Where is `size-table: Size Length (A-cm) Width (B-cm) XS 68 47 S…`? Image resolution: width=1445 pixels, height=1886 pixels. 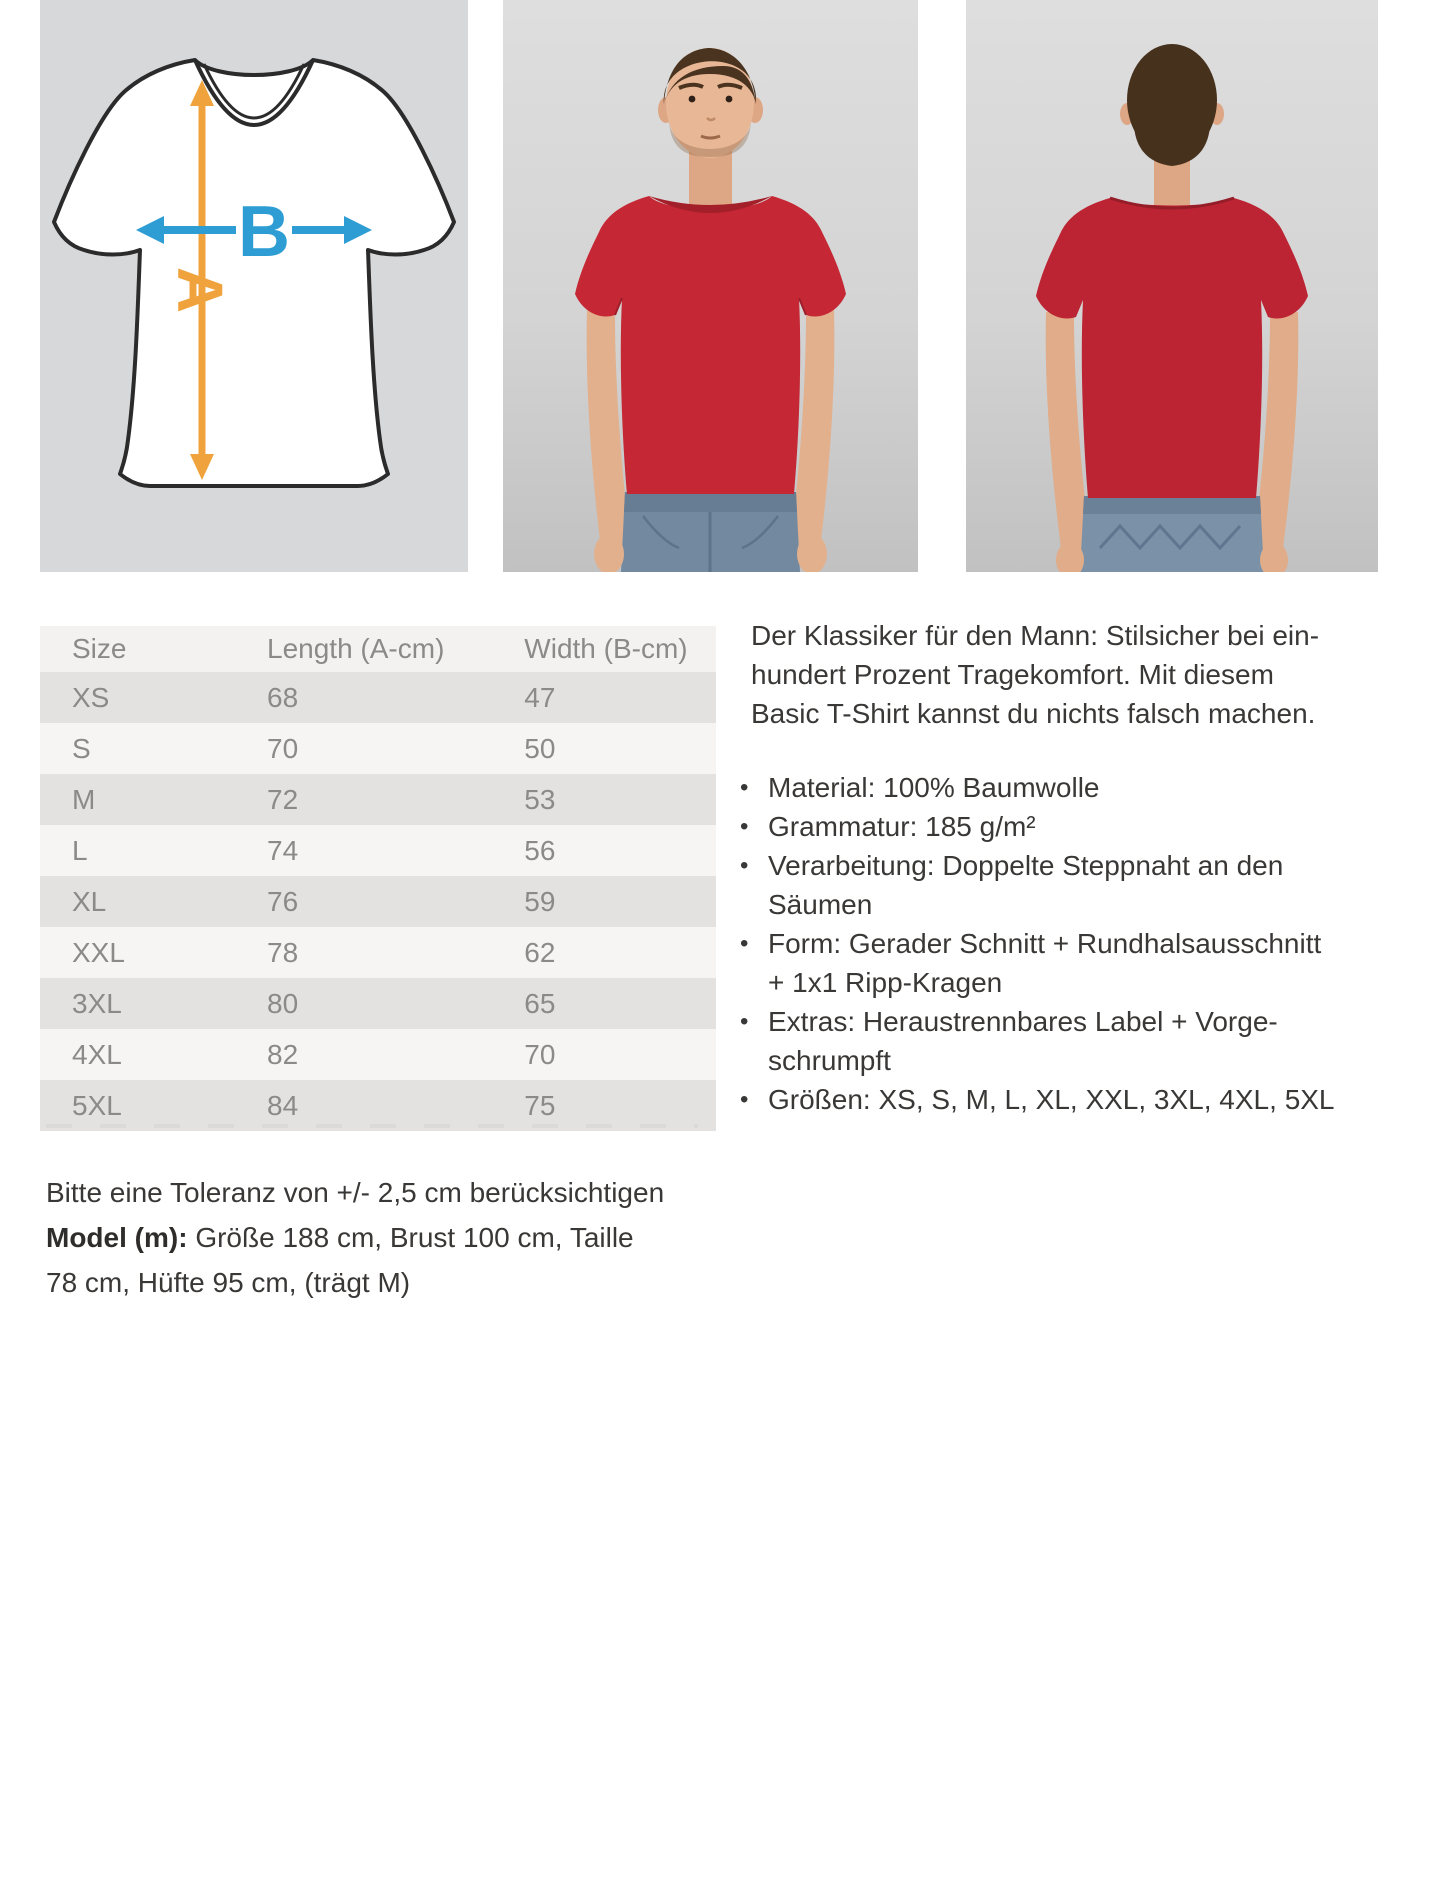
size-table: Size Length (A-cm) Width (B-cm) XS 68 47 S… is located at coordinates (378, 878).